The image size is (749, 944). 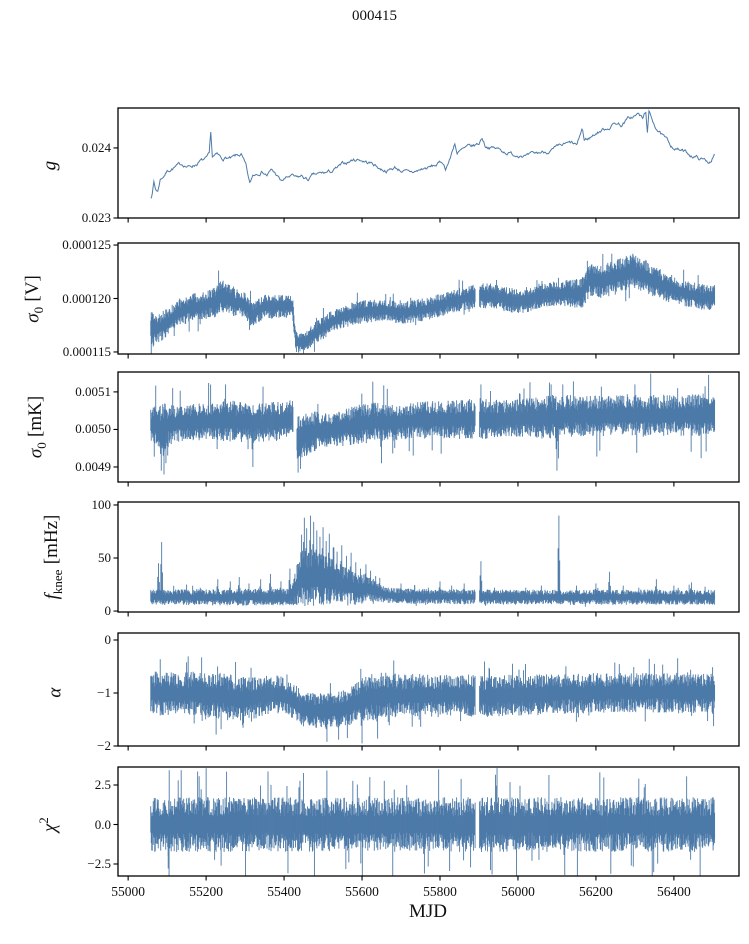 What do you see at coordinates (99, 863) in the screenshot?
I see `y-tick-label: −2.5` at bounding box center [99, 863].